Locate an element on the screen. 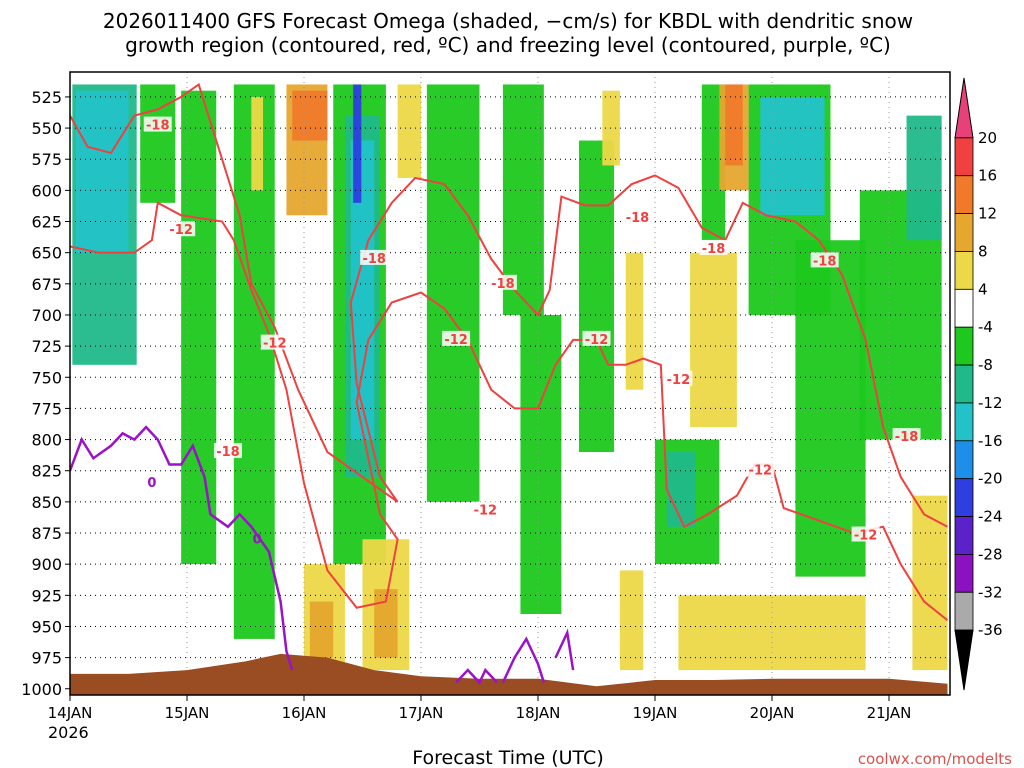 The width and height of the screenshot is (1024, 768). xtick-label-20JAN: 20JAN is located at coordinates (772, 713).